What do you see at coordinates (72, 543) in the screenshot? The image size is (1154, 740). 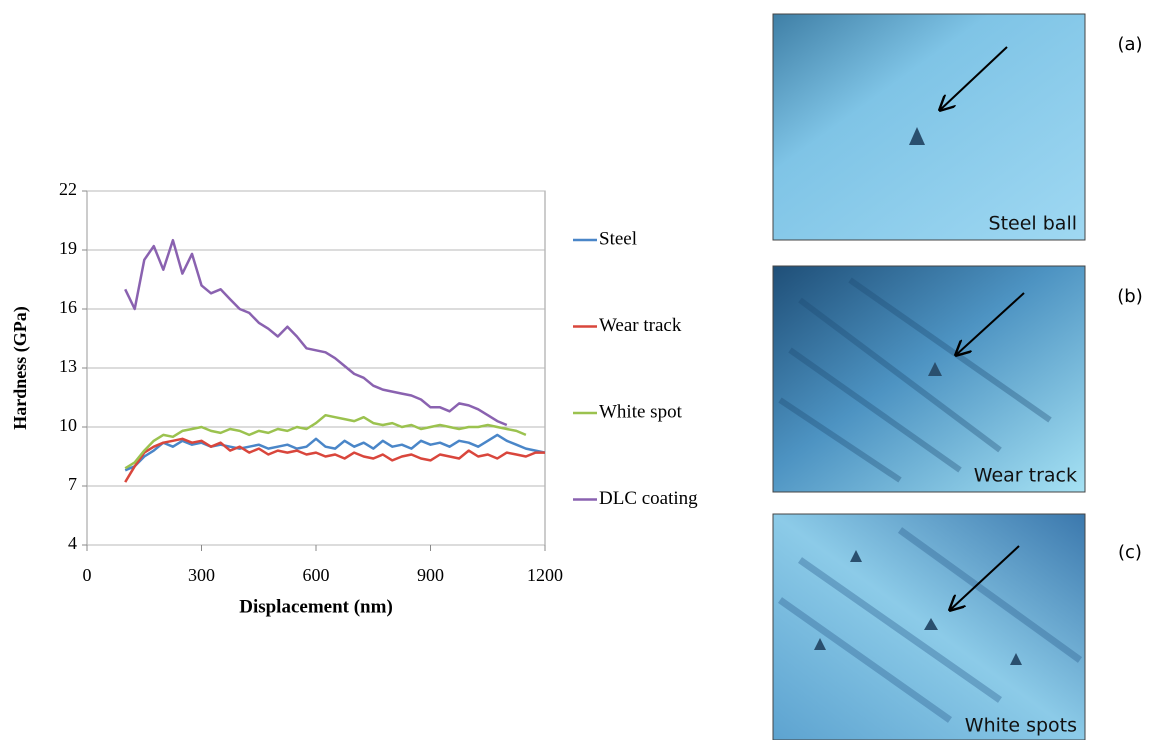 I see `y-tick-label: 4` at bounding box center [72, 543].